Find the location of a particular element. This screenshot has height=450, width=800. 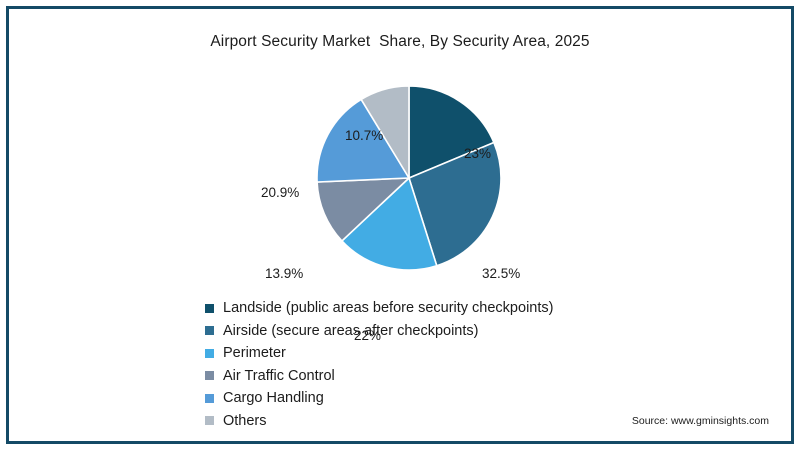

data-label-landside: 23% is located at coordinates (478, 153).